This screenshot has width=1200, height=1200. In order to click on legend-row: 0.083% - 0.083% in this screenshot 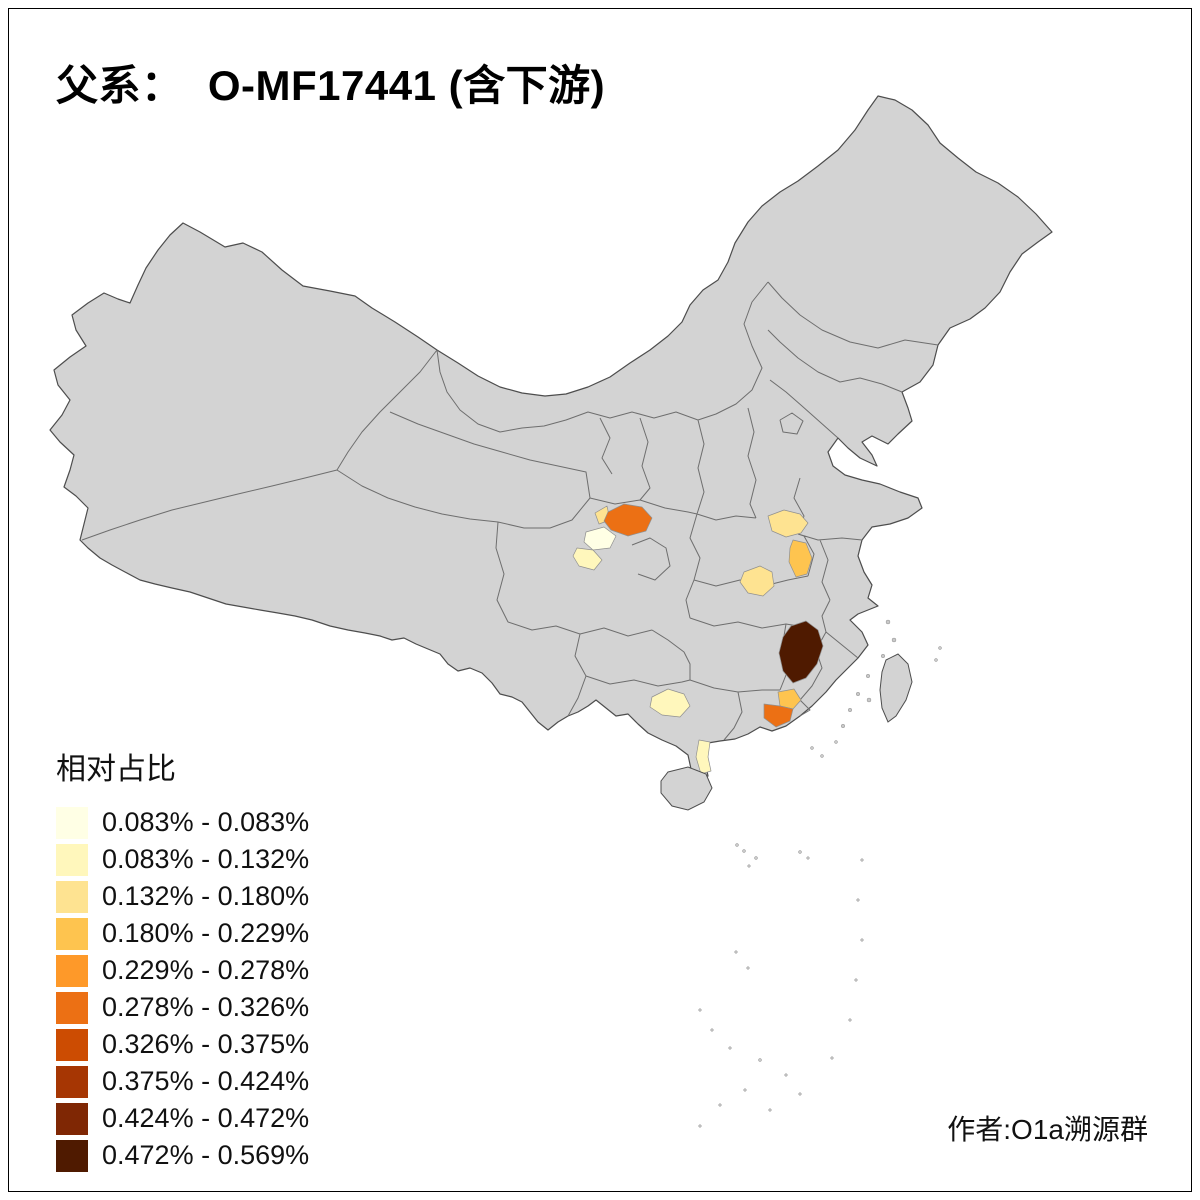, I will do `click(182, 822)`.